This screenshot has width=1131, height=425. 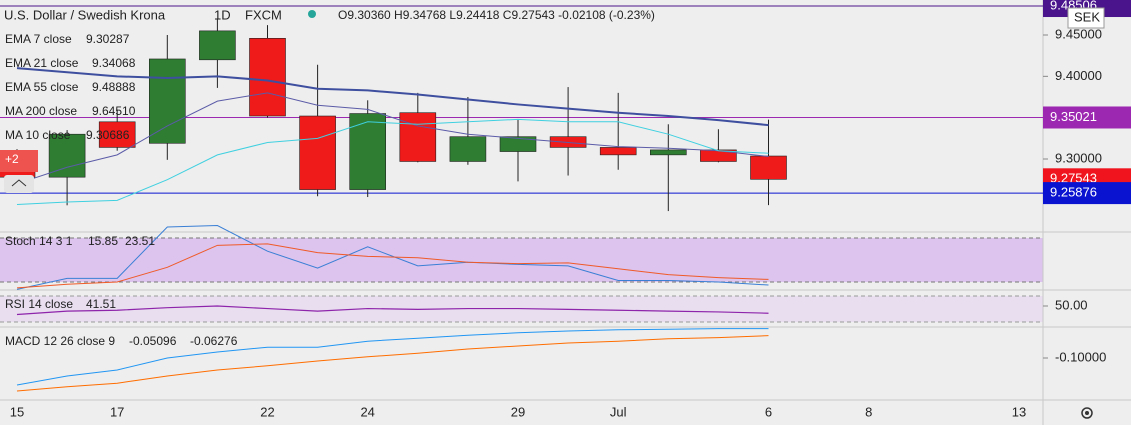 What do you see at coordinates (392, 266) in the screenshot?
I see `stoch-d` at bounding box center [392, 266].